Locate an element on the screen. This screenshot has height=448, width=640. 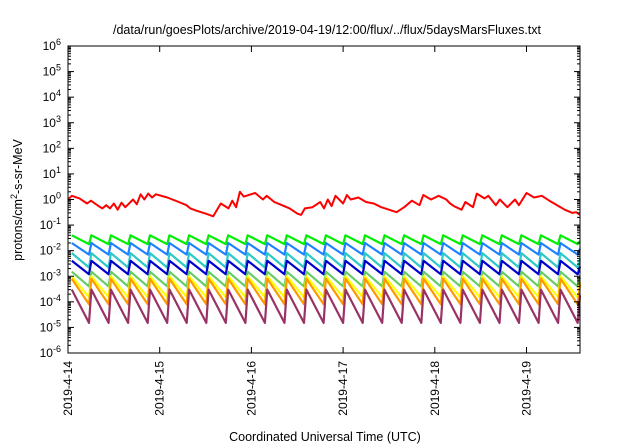
x-tick-label: 2019-4-19 is located at coordinates (527, 388).